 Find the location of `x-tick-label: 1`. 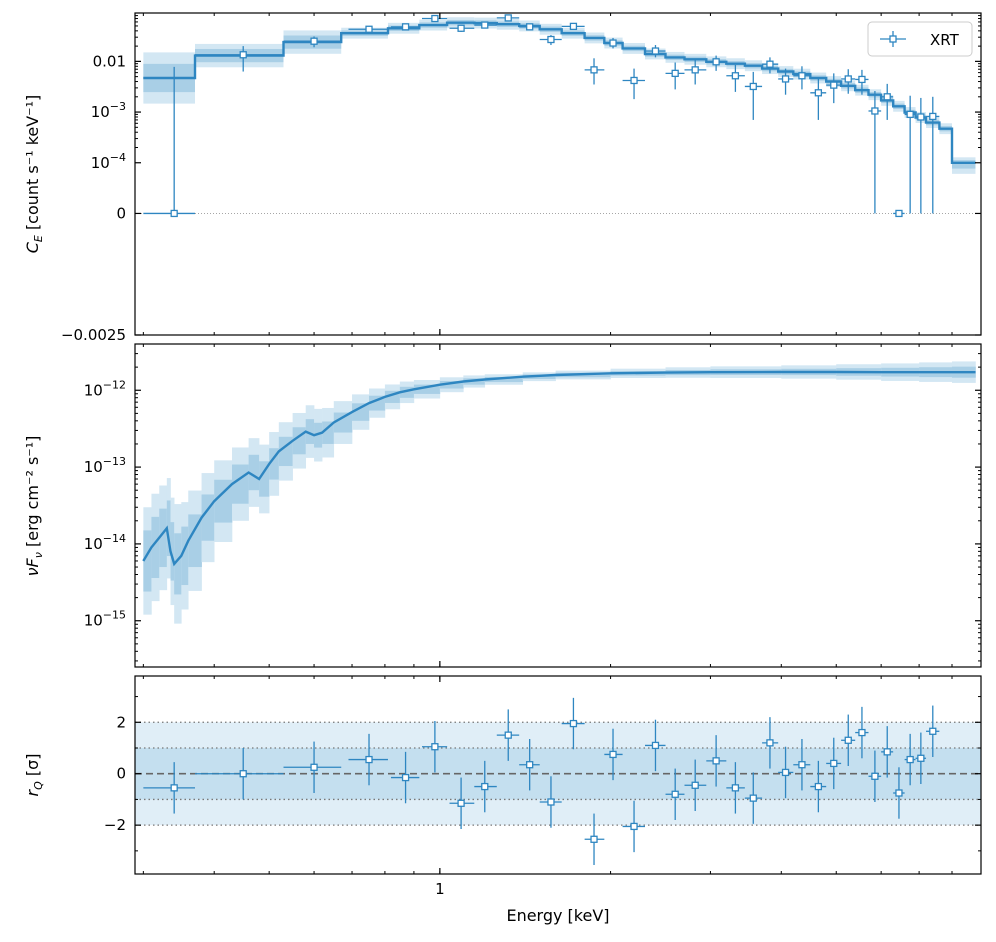

x-tick-label: 1 is located at coordinates (440, 889).